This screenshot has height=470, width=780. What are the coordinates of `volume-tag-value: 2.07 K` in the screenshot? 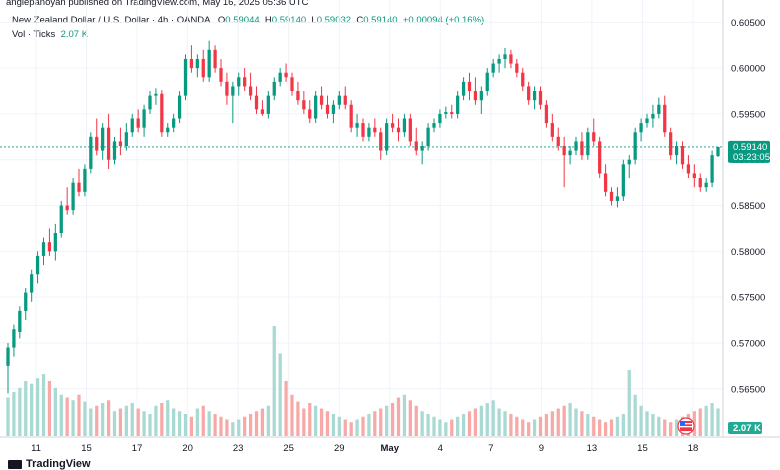 It's located at (747, 428).